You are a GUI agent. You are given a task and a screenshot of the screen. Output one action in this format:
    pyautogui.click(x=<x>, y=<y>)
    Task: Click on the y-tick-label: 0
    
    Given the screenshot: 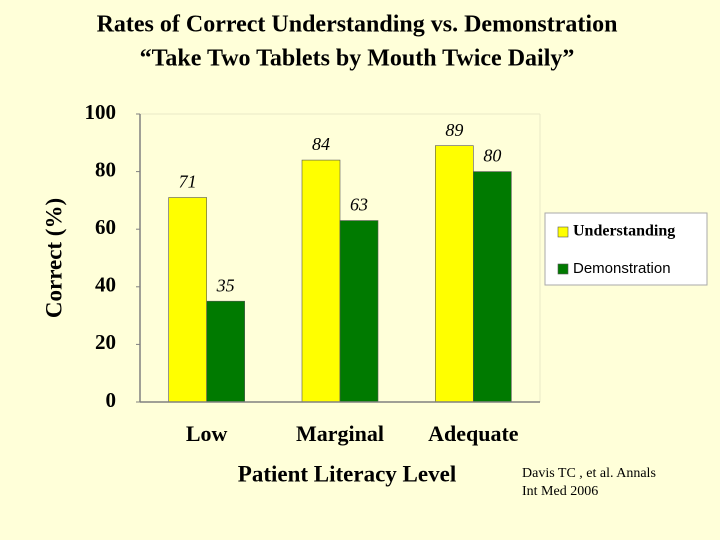 What is the action you would take?
    pyautogui.click(x=111, y=400)
    